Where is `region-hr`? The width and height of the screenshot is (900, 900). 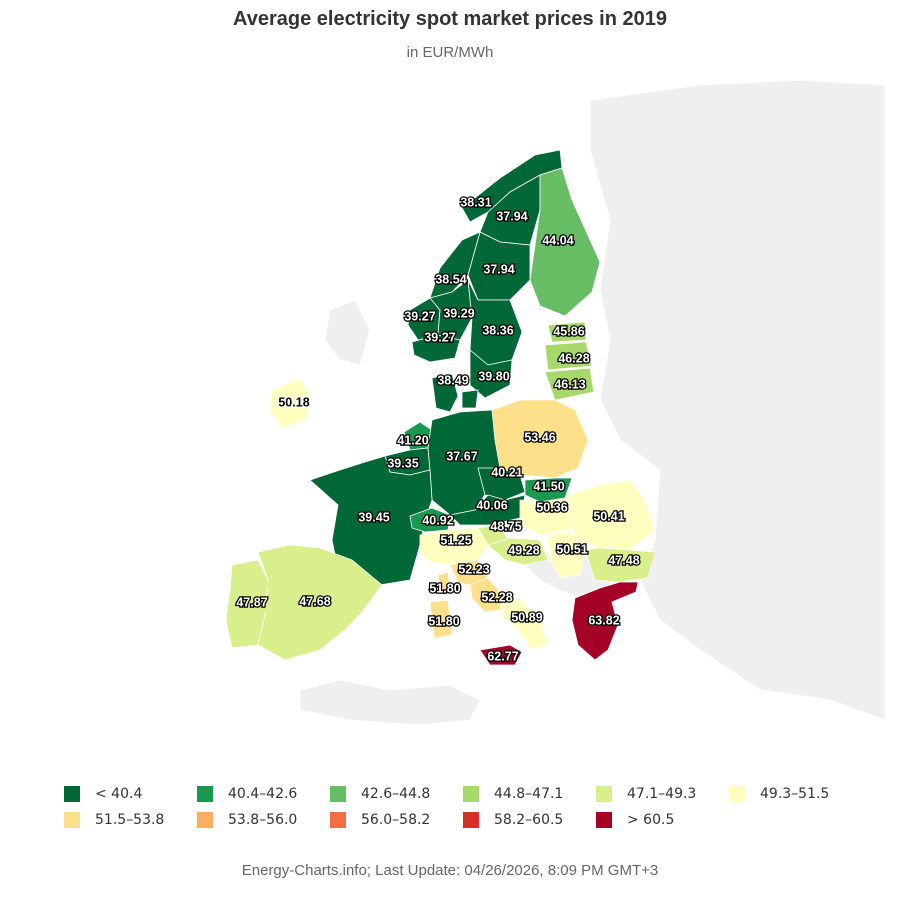 region-hr is located at coordinates (518, 551).